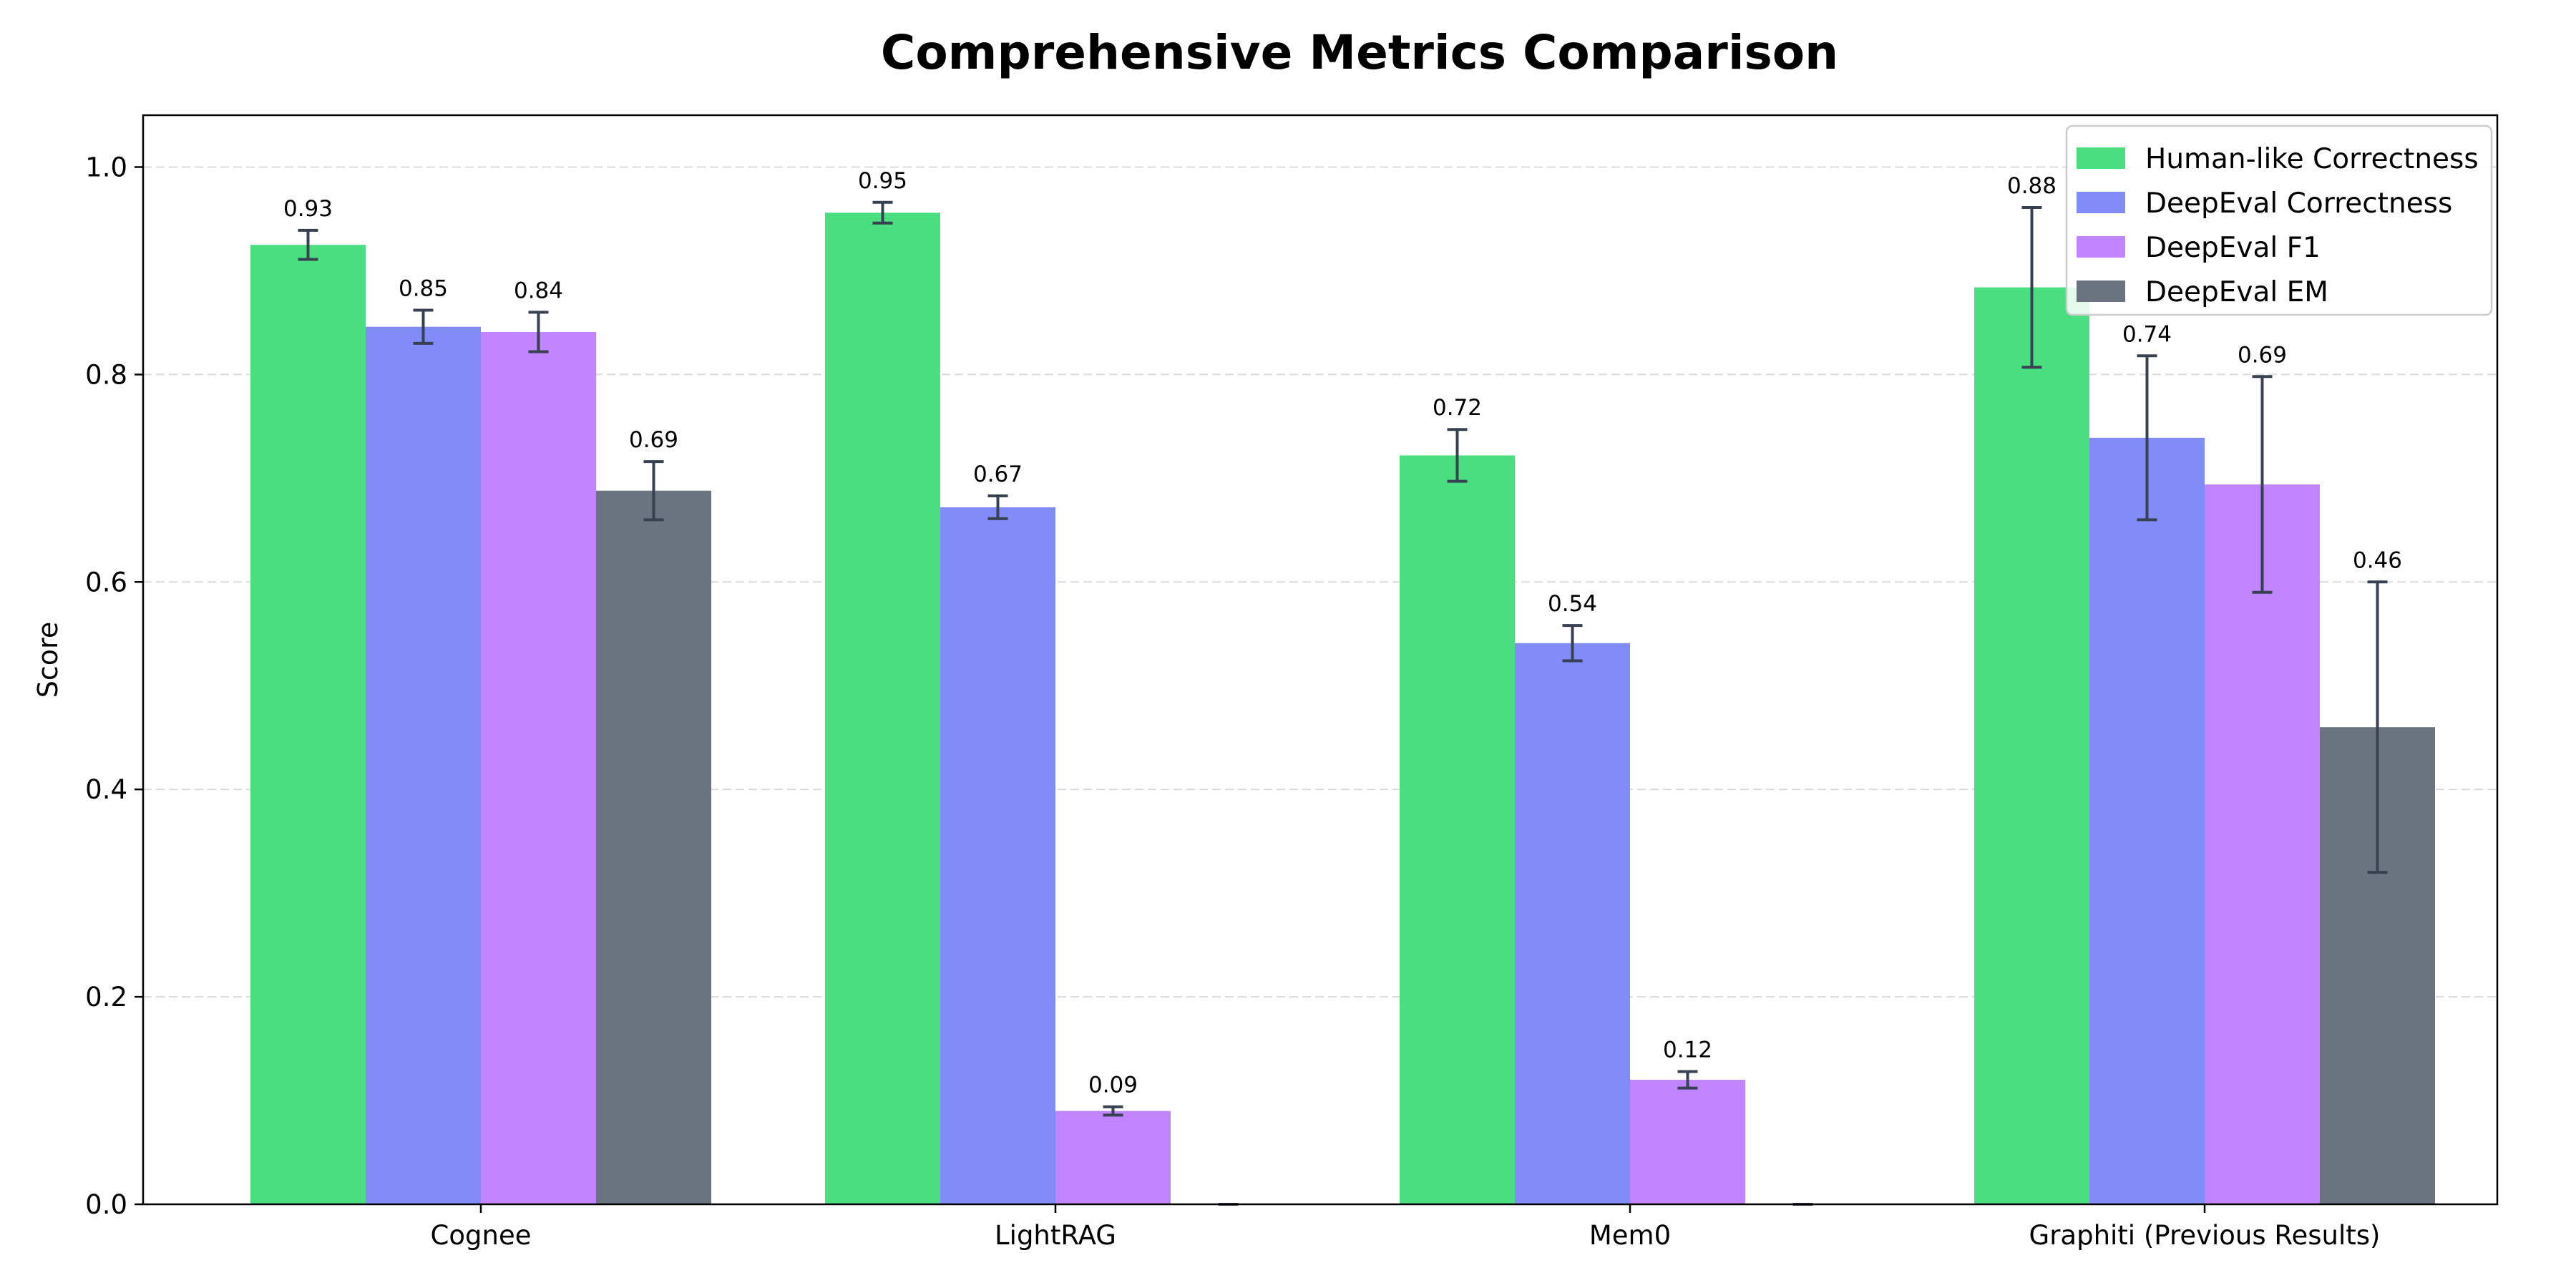 The width and height of the screenshot is (2576, 1288). Describe the element at coordinates (2032, 186) in the screenshot. I see `value-label: 0.88` at that location.